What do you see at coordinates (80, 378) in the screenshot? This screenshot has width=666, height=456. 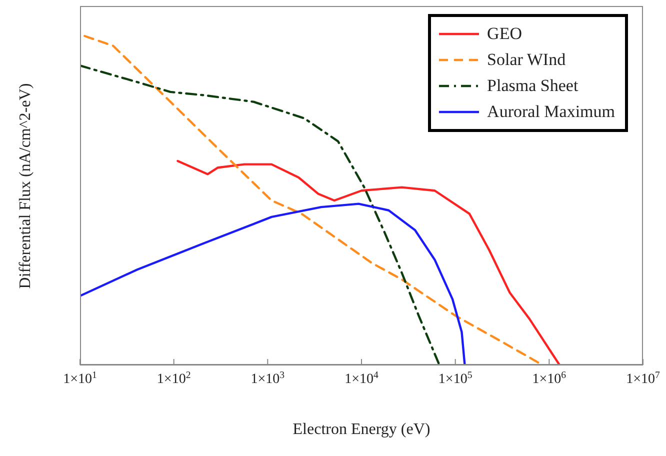 I see `x-tick-label: 1×10$^{1}$` at bounding box center [80, 378].